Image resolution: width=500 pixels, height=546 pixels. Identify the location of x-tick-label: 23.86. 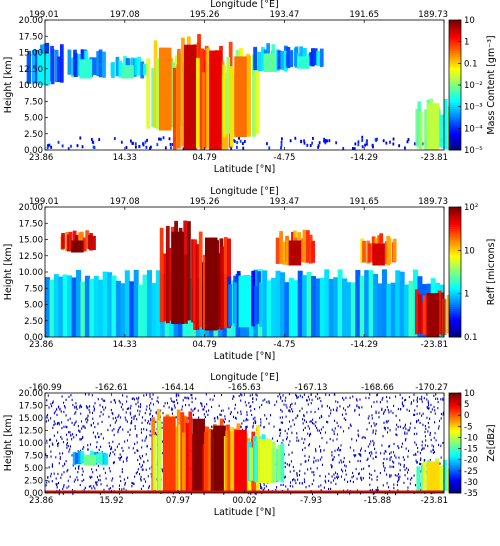
(41, 501).